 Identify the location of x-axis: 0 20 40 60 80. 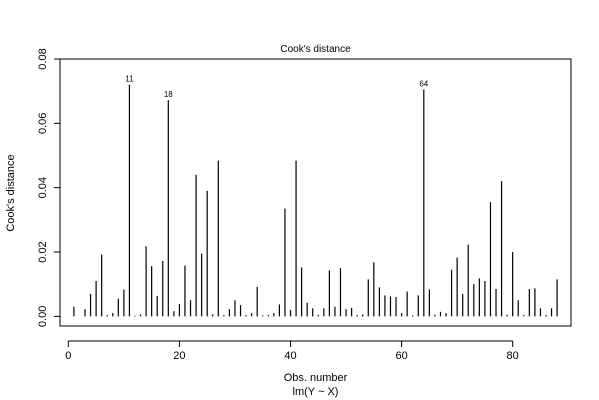
(292, 351).